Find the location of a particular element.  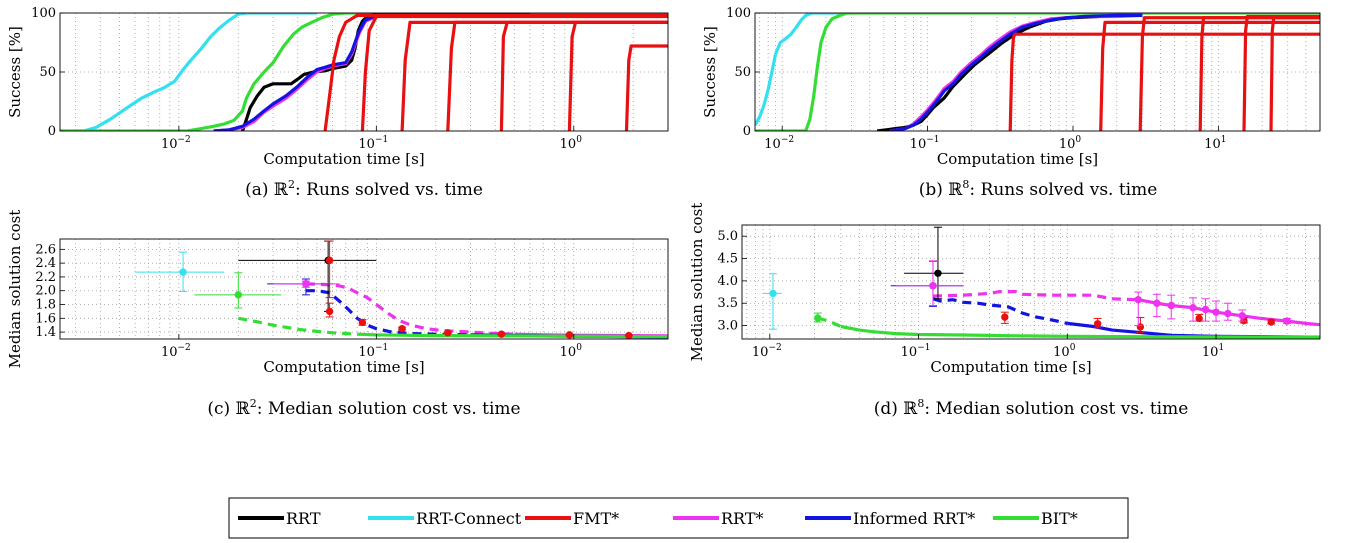

series-line-rrt-connect is located at coordinates (188, 72).